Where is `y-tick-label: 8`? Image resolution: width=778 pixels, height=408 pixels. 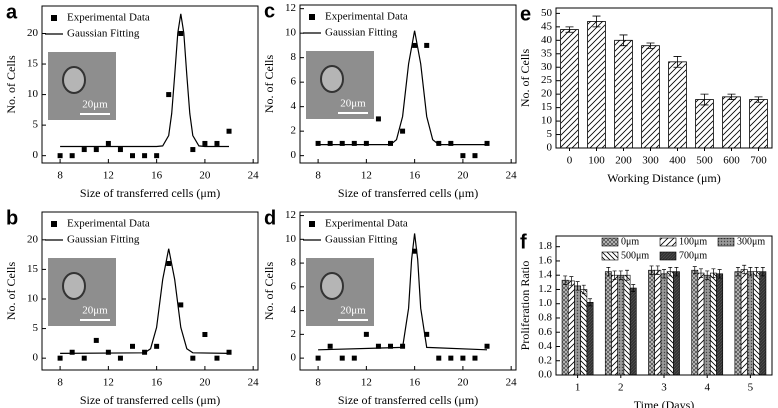 y-tick-label: 8 is located at coordinates (294, 263).